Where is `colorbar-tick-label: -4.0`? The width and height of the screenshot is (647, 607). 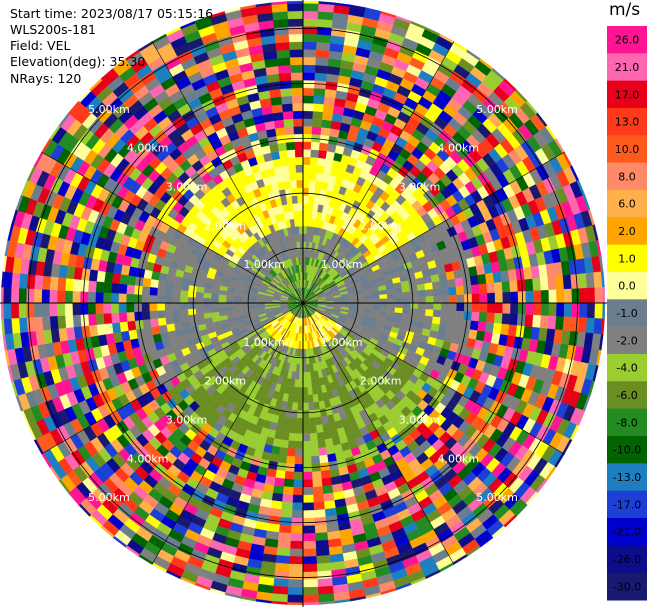
colorbar-tick-label: -4.0 is located at coordinates (626, 368).